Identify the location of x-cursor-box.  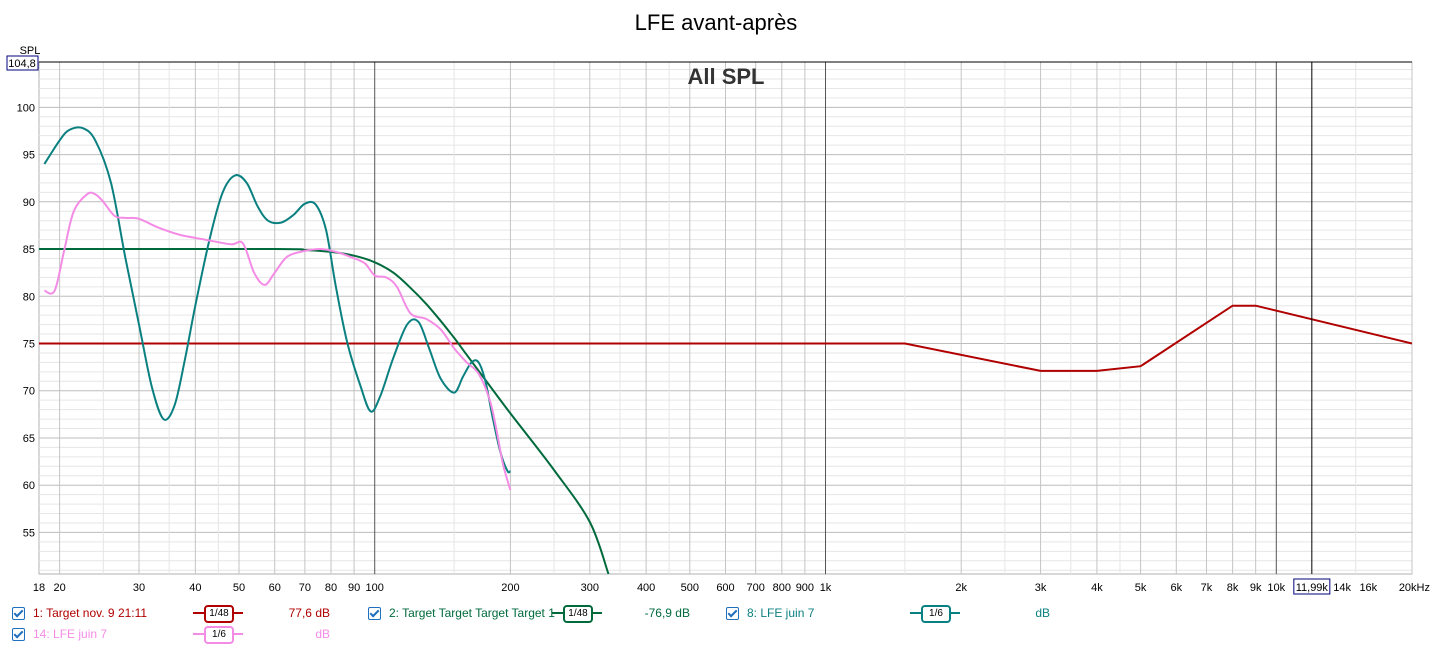
(1312, 586).